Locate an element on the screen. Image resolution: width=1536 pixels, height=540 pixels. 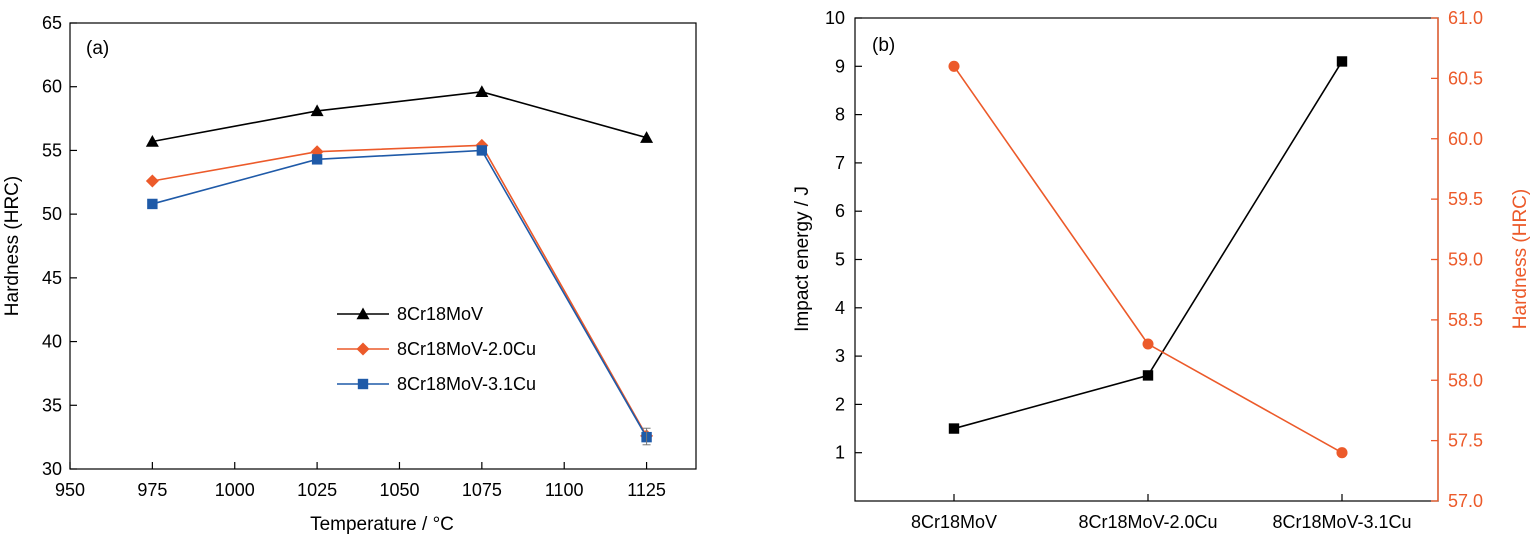
x-tick-label-b: 8Cr18MoV-2.0Cu is located at coordinates (1147, 522).